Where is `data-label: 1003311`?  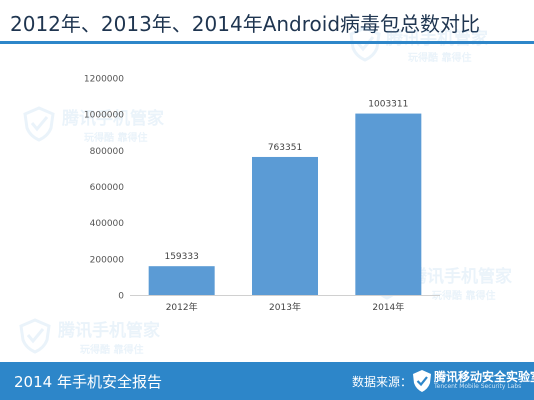
data-label: 1003311 is located at coordinates (388, 105).